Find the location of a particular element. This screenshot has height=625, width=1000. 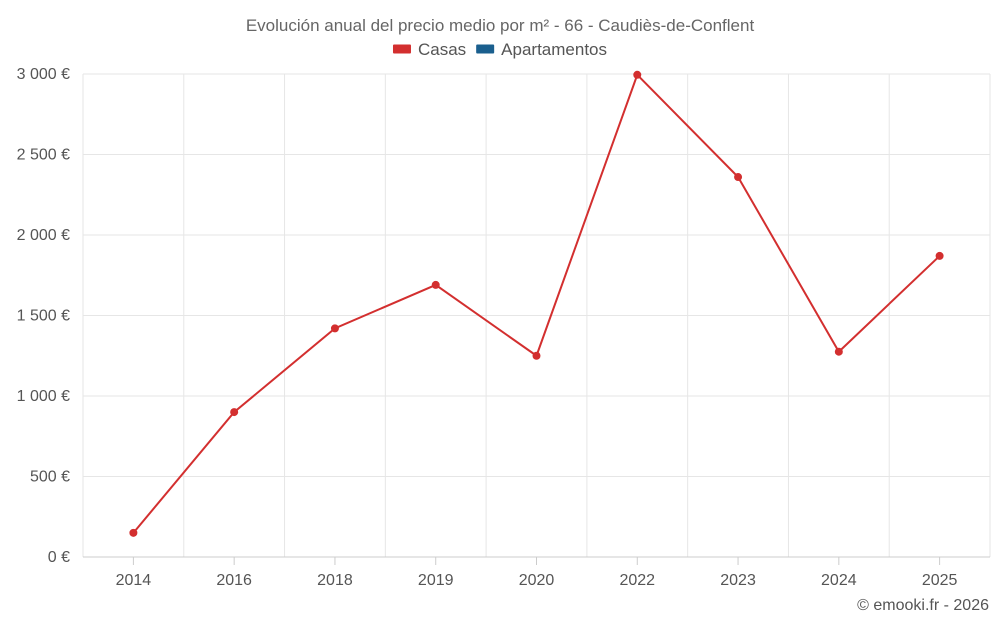

legend-item-casas: Casas is located at coordinates (429, 49).